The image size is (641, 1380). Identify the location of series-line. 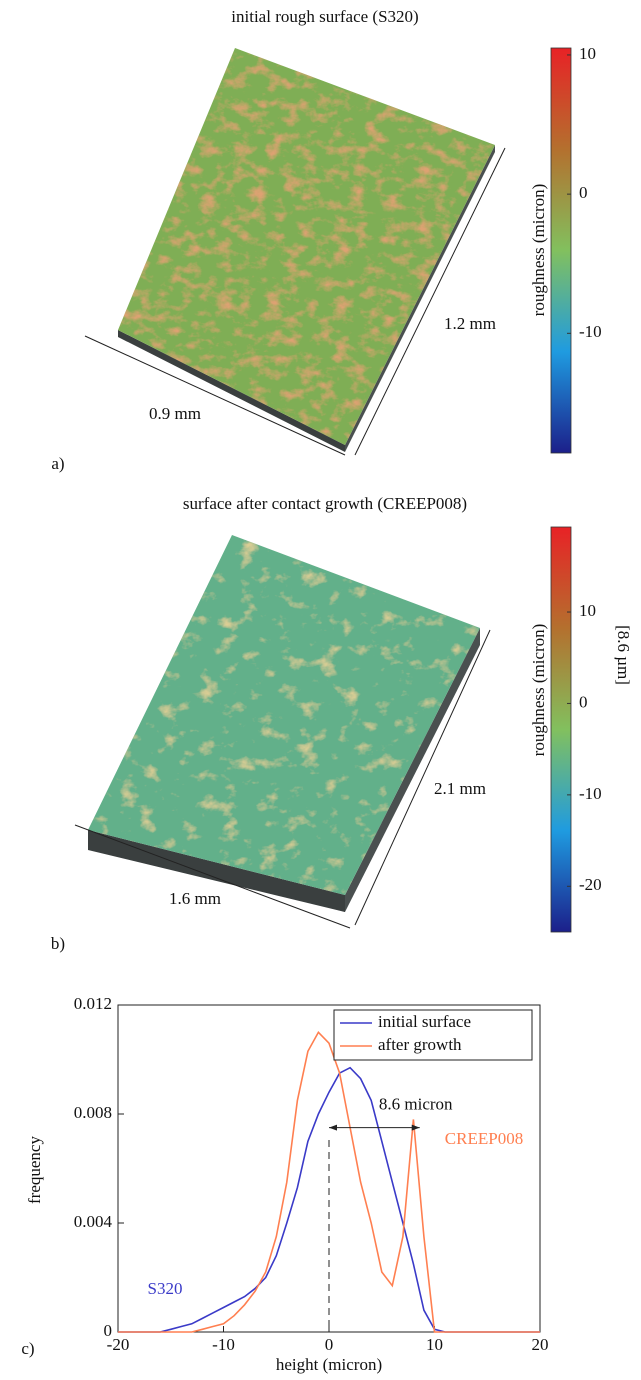
(329, 1181).